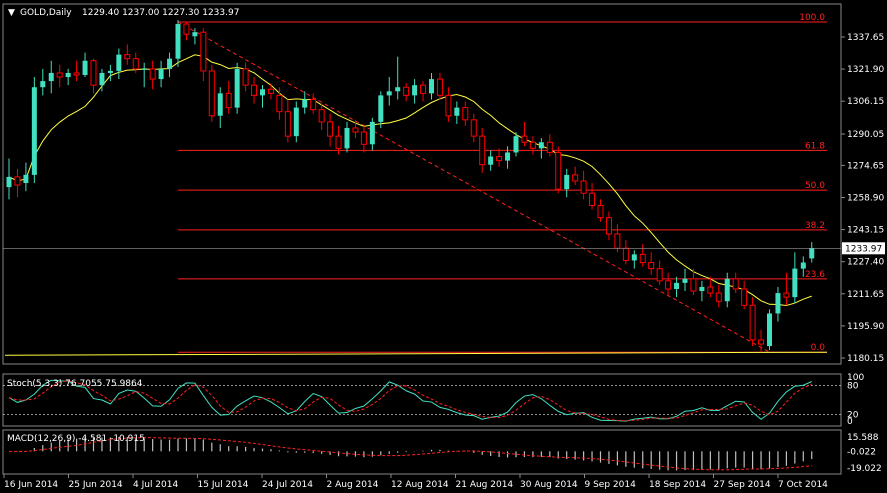 This screenshot has width=887, height=493. Describe the element at coordinates (853, 415) in the screenshot. I see `stoch-level-label: 20` at that location.